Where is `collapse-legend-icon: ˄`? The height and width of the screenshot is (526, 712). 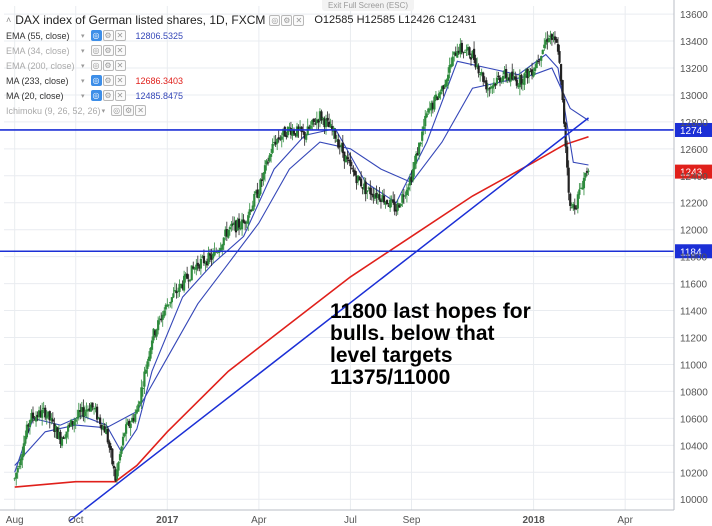 collapse-legend-icon: ˄ is located at coordinates (9, 20).